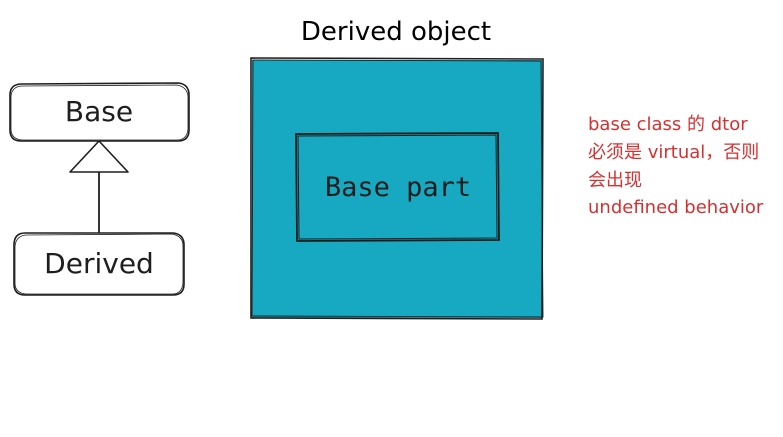  I want to click on base-class-box-outline, so click(99, 112).